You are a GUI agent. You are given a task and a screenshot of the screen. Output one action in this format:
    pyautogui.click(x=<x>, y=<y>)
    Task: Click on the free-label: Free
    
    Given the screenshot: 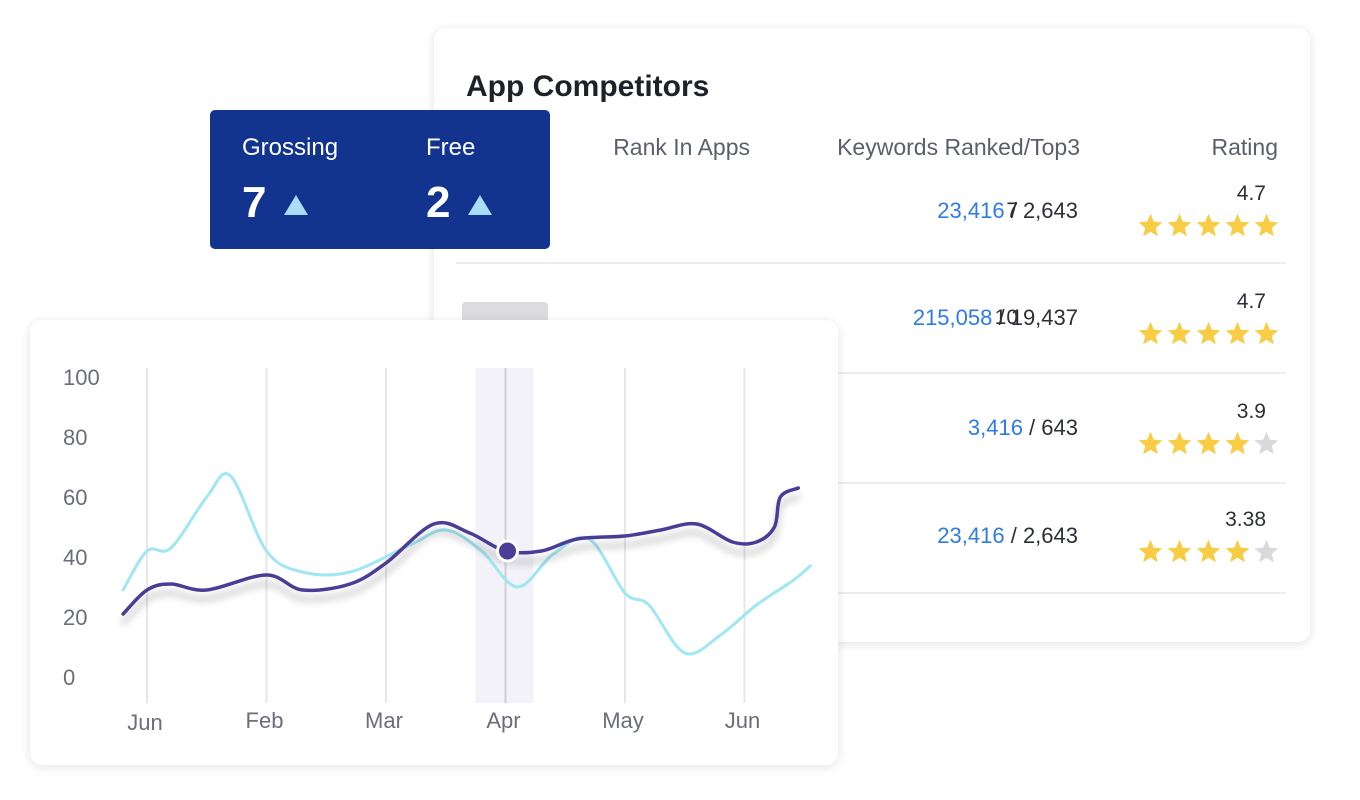 What is the action you would take?
    pyautogui.click(x=451, y=147)
    